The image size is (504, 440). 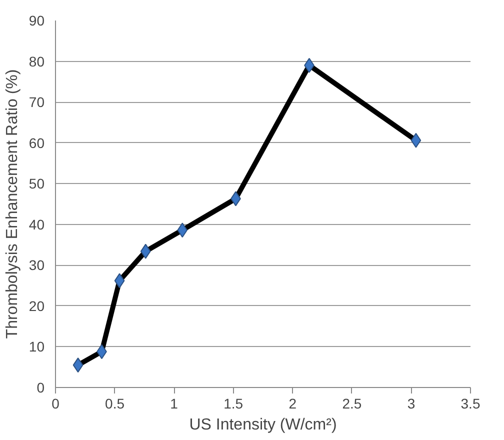 I want to click on y-tick-label: 50, so click(x=36, y=184).